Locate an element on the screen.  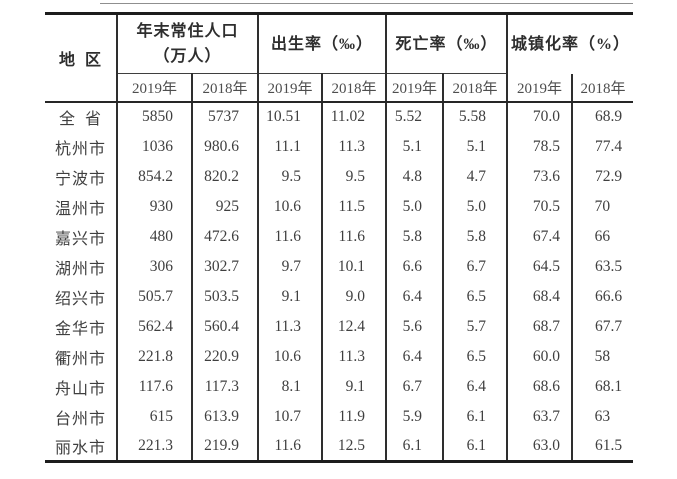
pop-2018-cell: 220.9 is located at coordinates (224, 356).